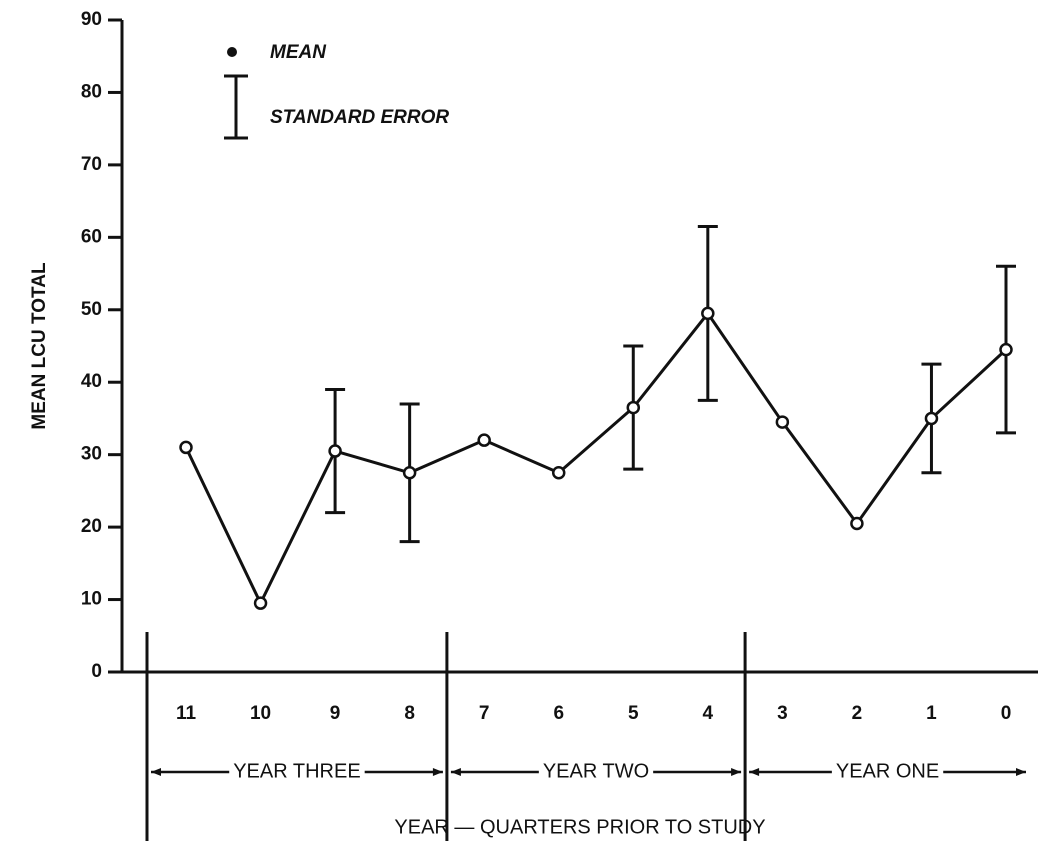  I want to click on y-tick-label: 90, so click(91, 19).